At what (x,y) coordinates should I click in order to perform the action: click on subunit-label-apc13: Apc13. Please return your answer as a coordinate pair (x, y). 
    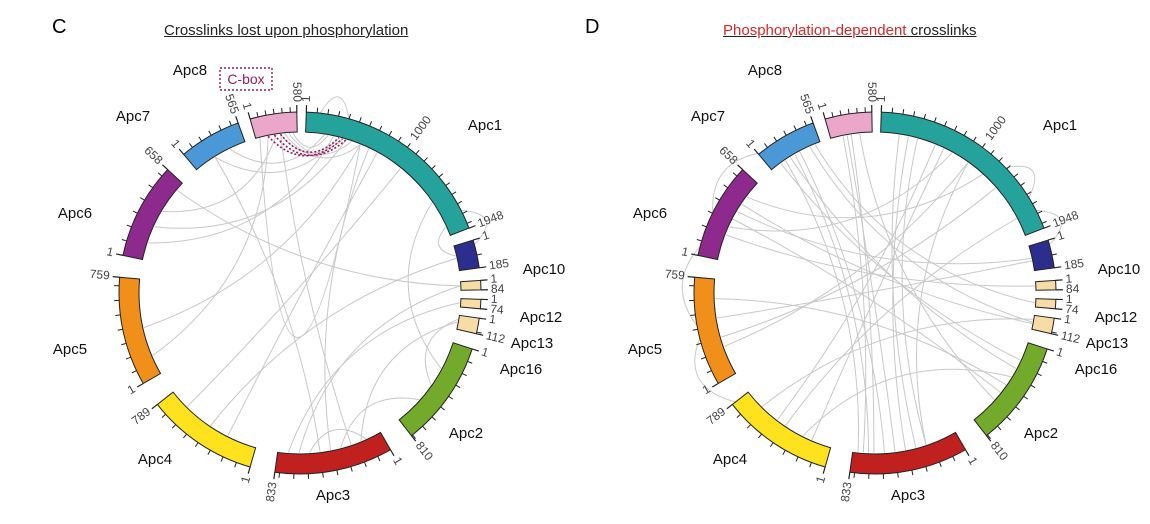
    Looking at the image, I should click on (1107, 343).